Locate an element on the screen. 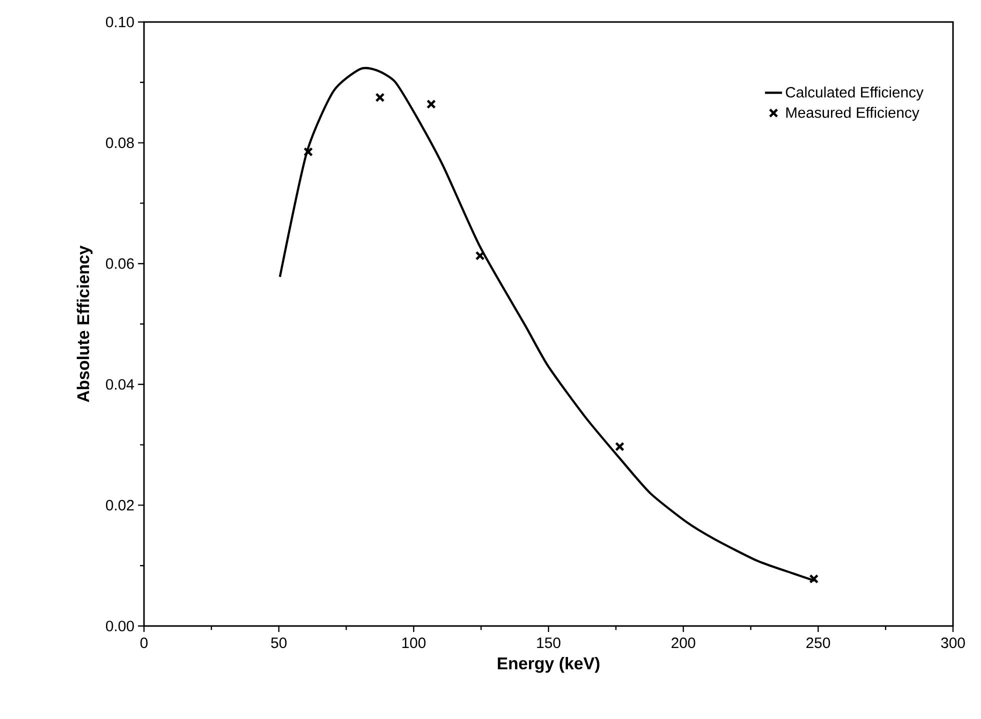 This screenshot has width=981, height=719. x-tick-label: 300 is located at coordinates (953, 643).